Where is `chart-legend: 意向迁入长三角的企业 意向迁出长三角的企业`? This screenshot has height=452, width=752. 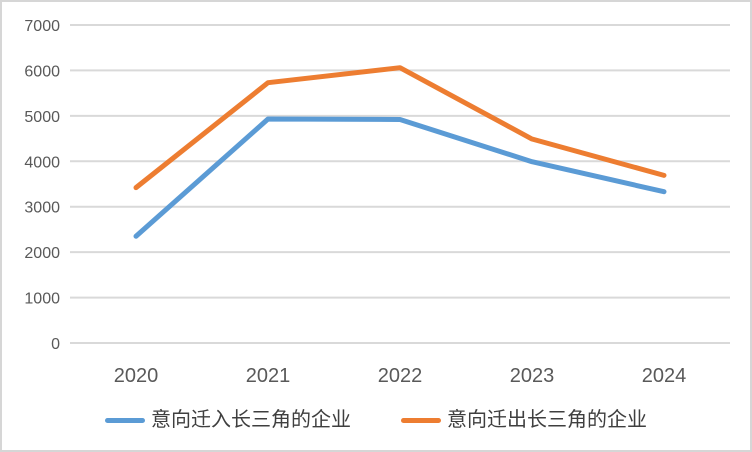
chart-legend: 意向迁入长三角的企业 意向迁出长三角的企业 is located at coordinates (376, 420).